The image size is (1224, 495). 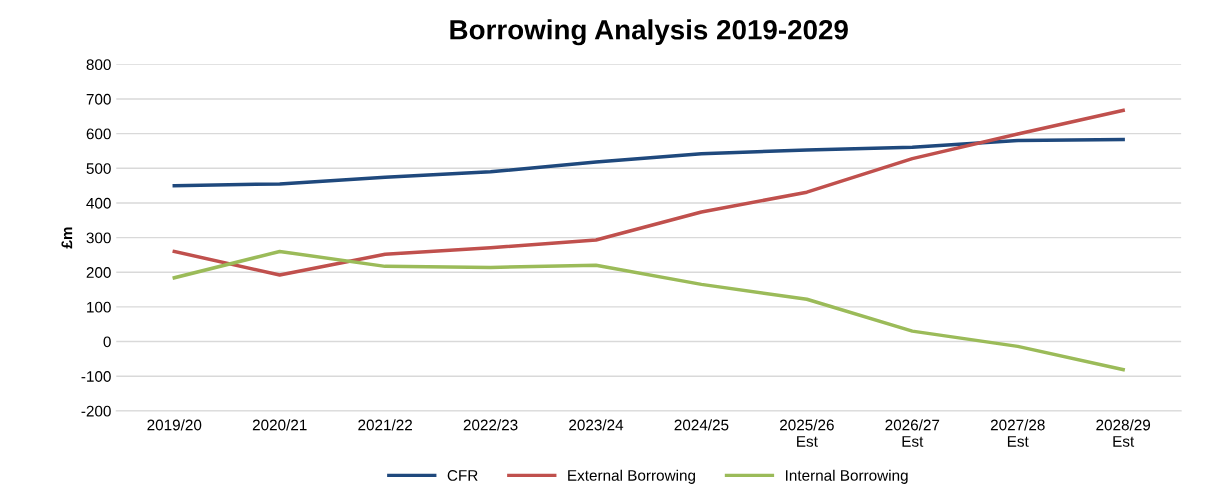 I want to click on y-tick-label: 0, so click(x=107, y=342).